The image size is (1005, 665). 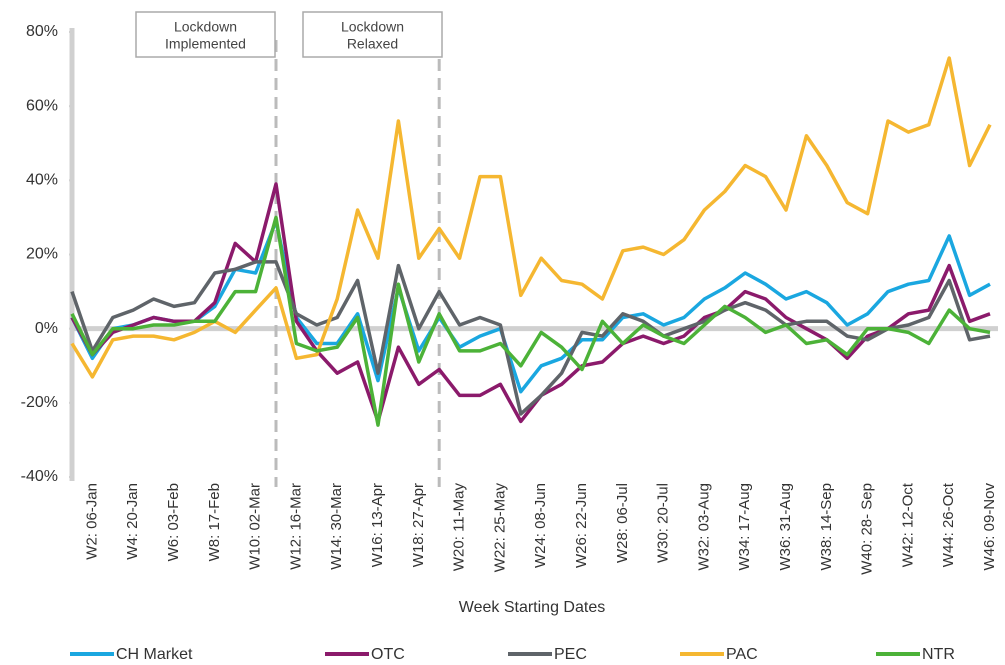 What do you see at coordinates (581, 525) in the screenshot?
I see `x-tick-label: W26: 22-Jun` at bounding box center [581, 525].